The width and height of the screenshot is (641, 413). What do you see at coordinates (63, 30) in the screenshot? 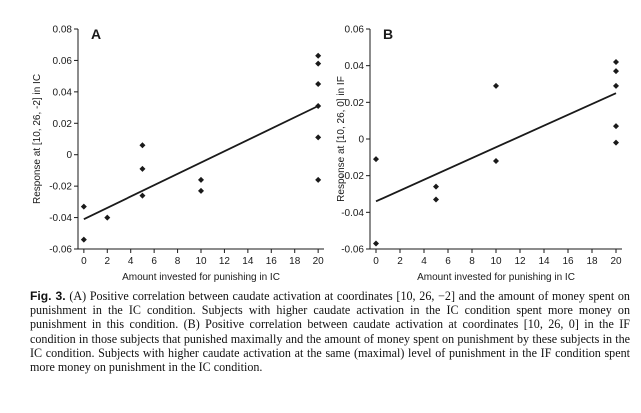
I see `y-tick-label: 0.08` at bounding box center [63, 30].